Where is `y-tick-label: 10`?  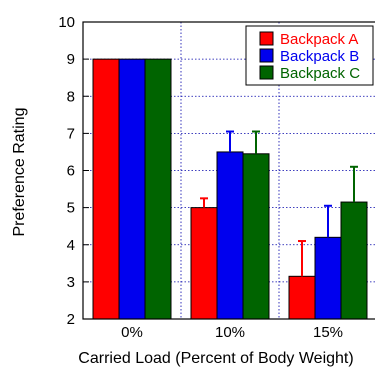
y-tick-label: 10 is located at coordinates (66, 22).